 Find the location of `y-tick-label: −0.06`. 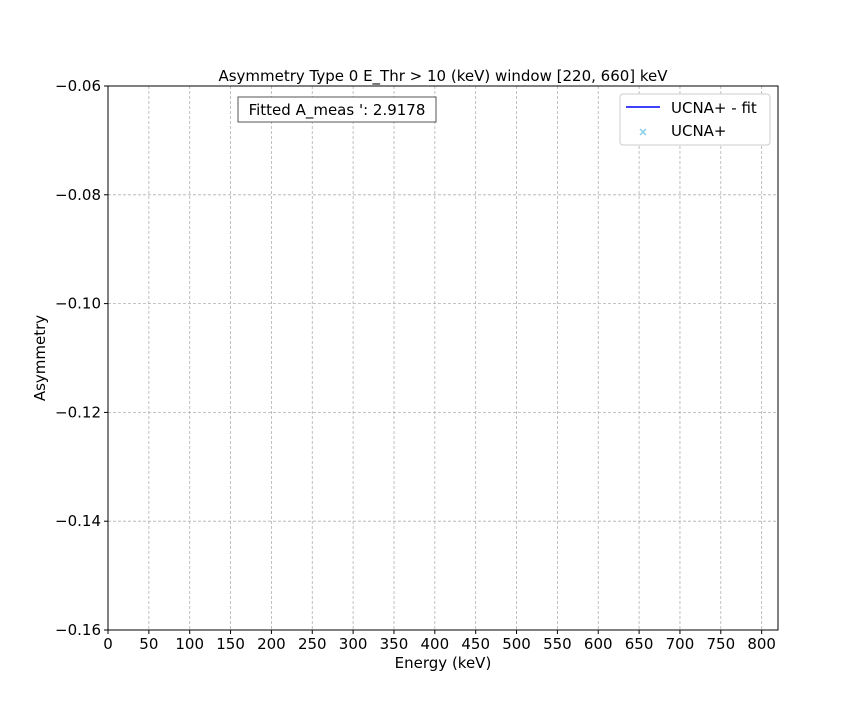

y-tick-label: −0.06 is located at coordinates (78, 86).